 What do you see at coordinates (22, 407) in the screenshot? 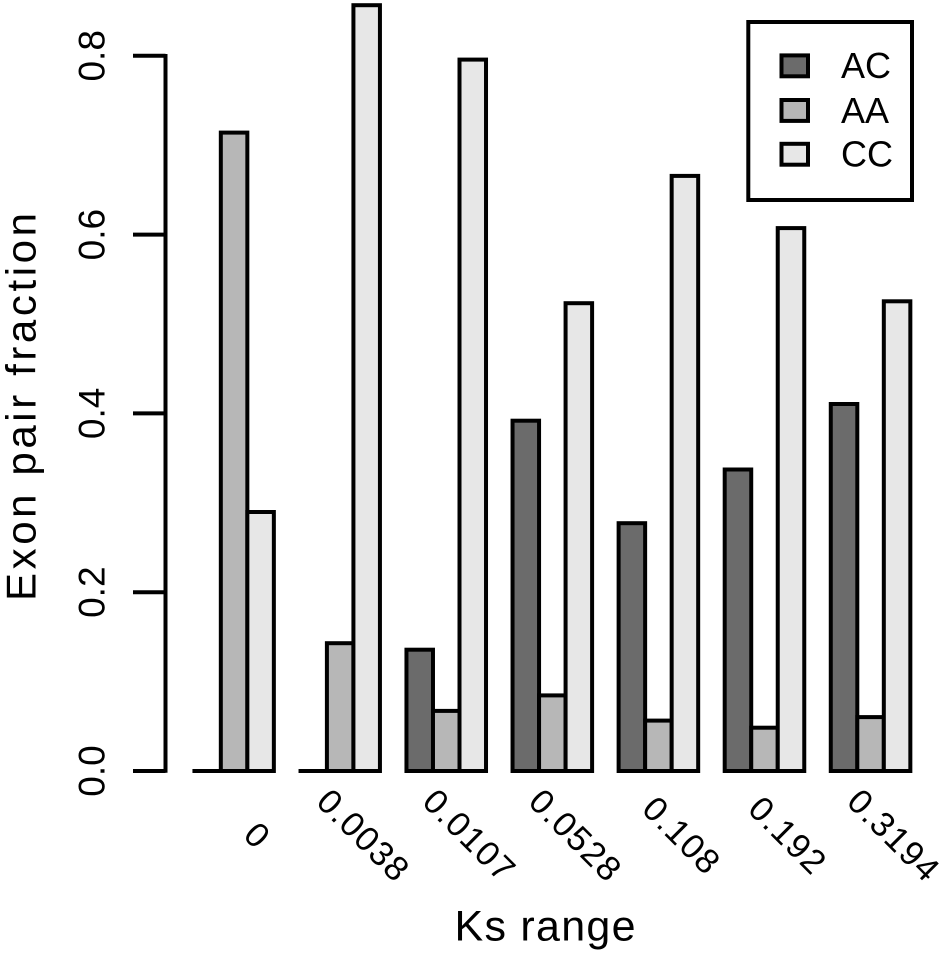
I see `svg-text: Exon pair fraction` at bounding box center [22, 407].